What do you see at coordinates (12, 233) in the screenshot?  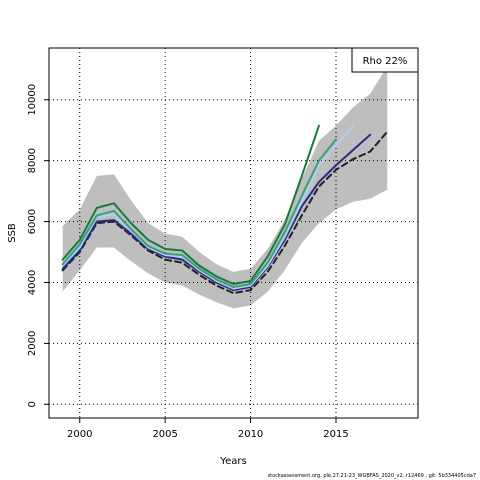 I see `y-axis-title: SSB` at bounding box center [12, 233].